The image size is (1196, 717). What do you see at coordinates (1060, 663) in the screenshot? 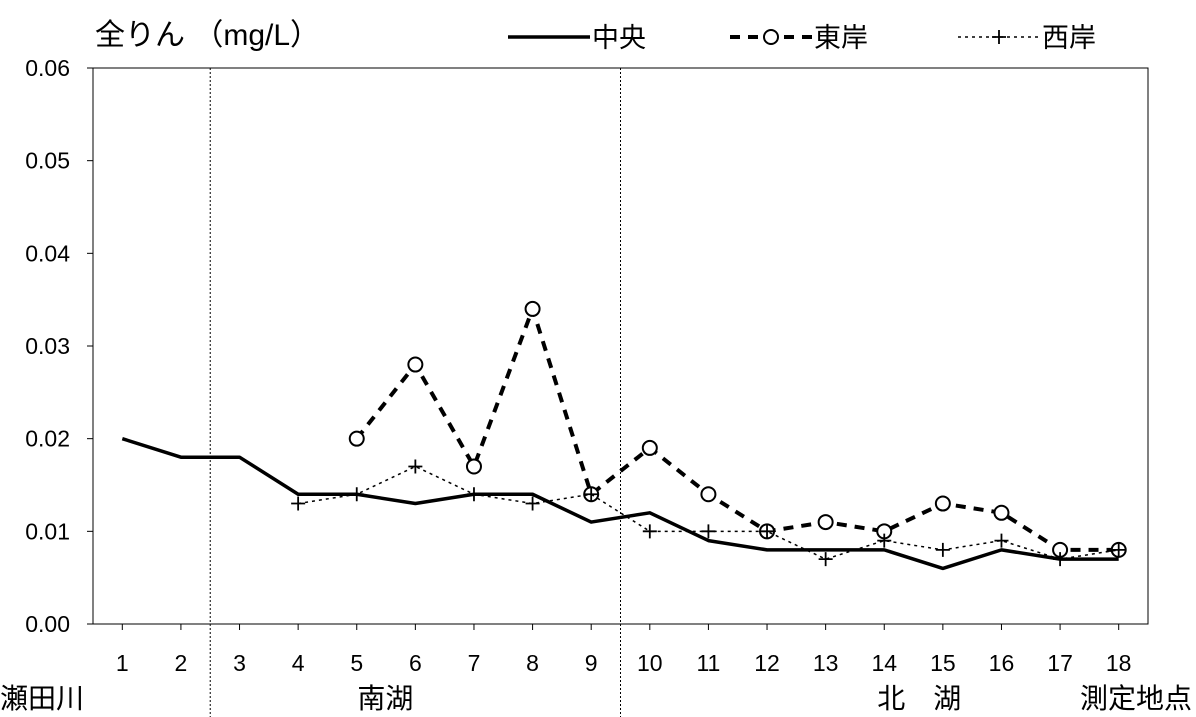
I see `x-tick-label: 17` at bounding box center [1060, 663].